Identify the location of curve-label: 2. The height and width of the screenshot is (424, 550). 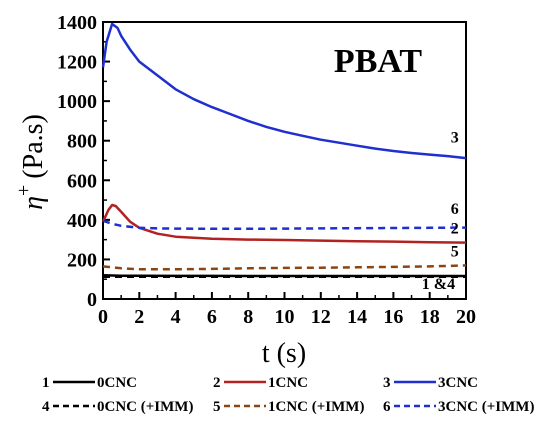
(455, 229).